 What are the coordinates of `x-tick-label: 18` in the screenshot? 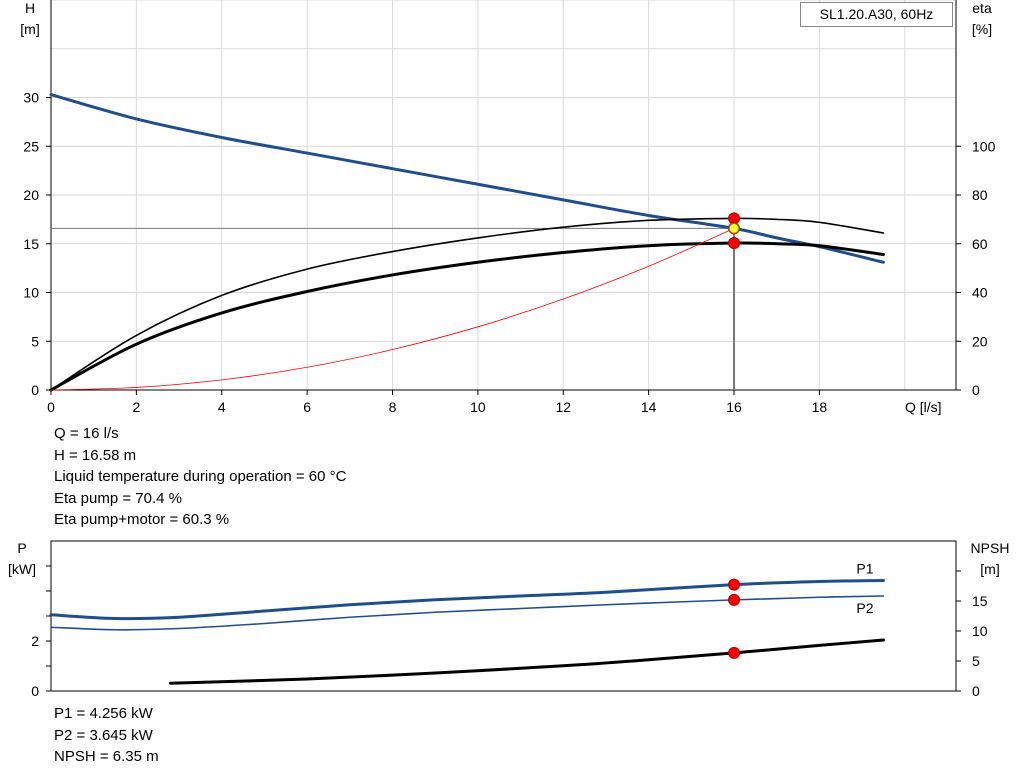 It's located at (820, 407).